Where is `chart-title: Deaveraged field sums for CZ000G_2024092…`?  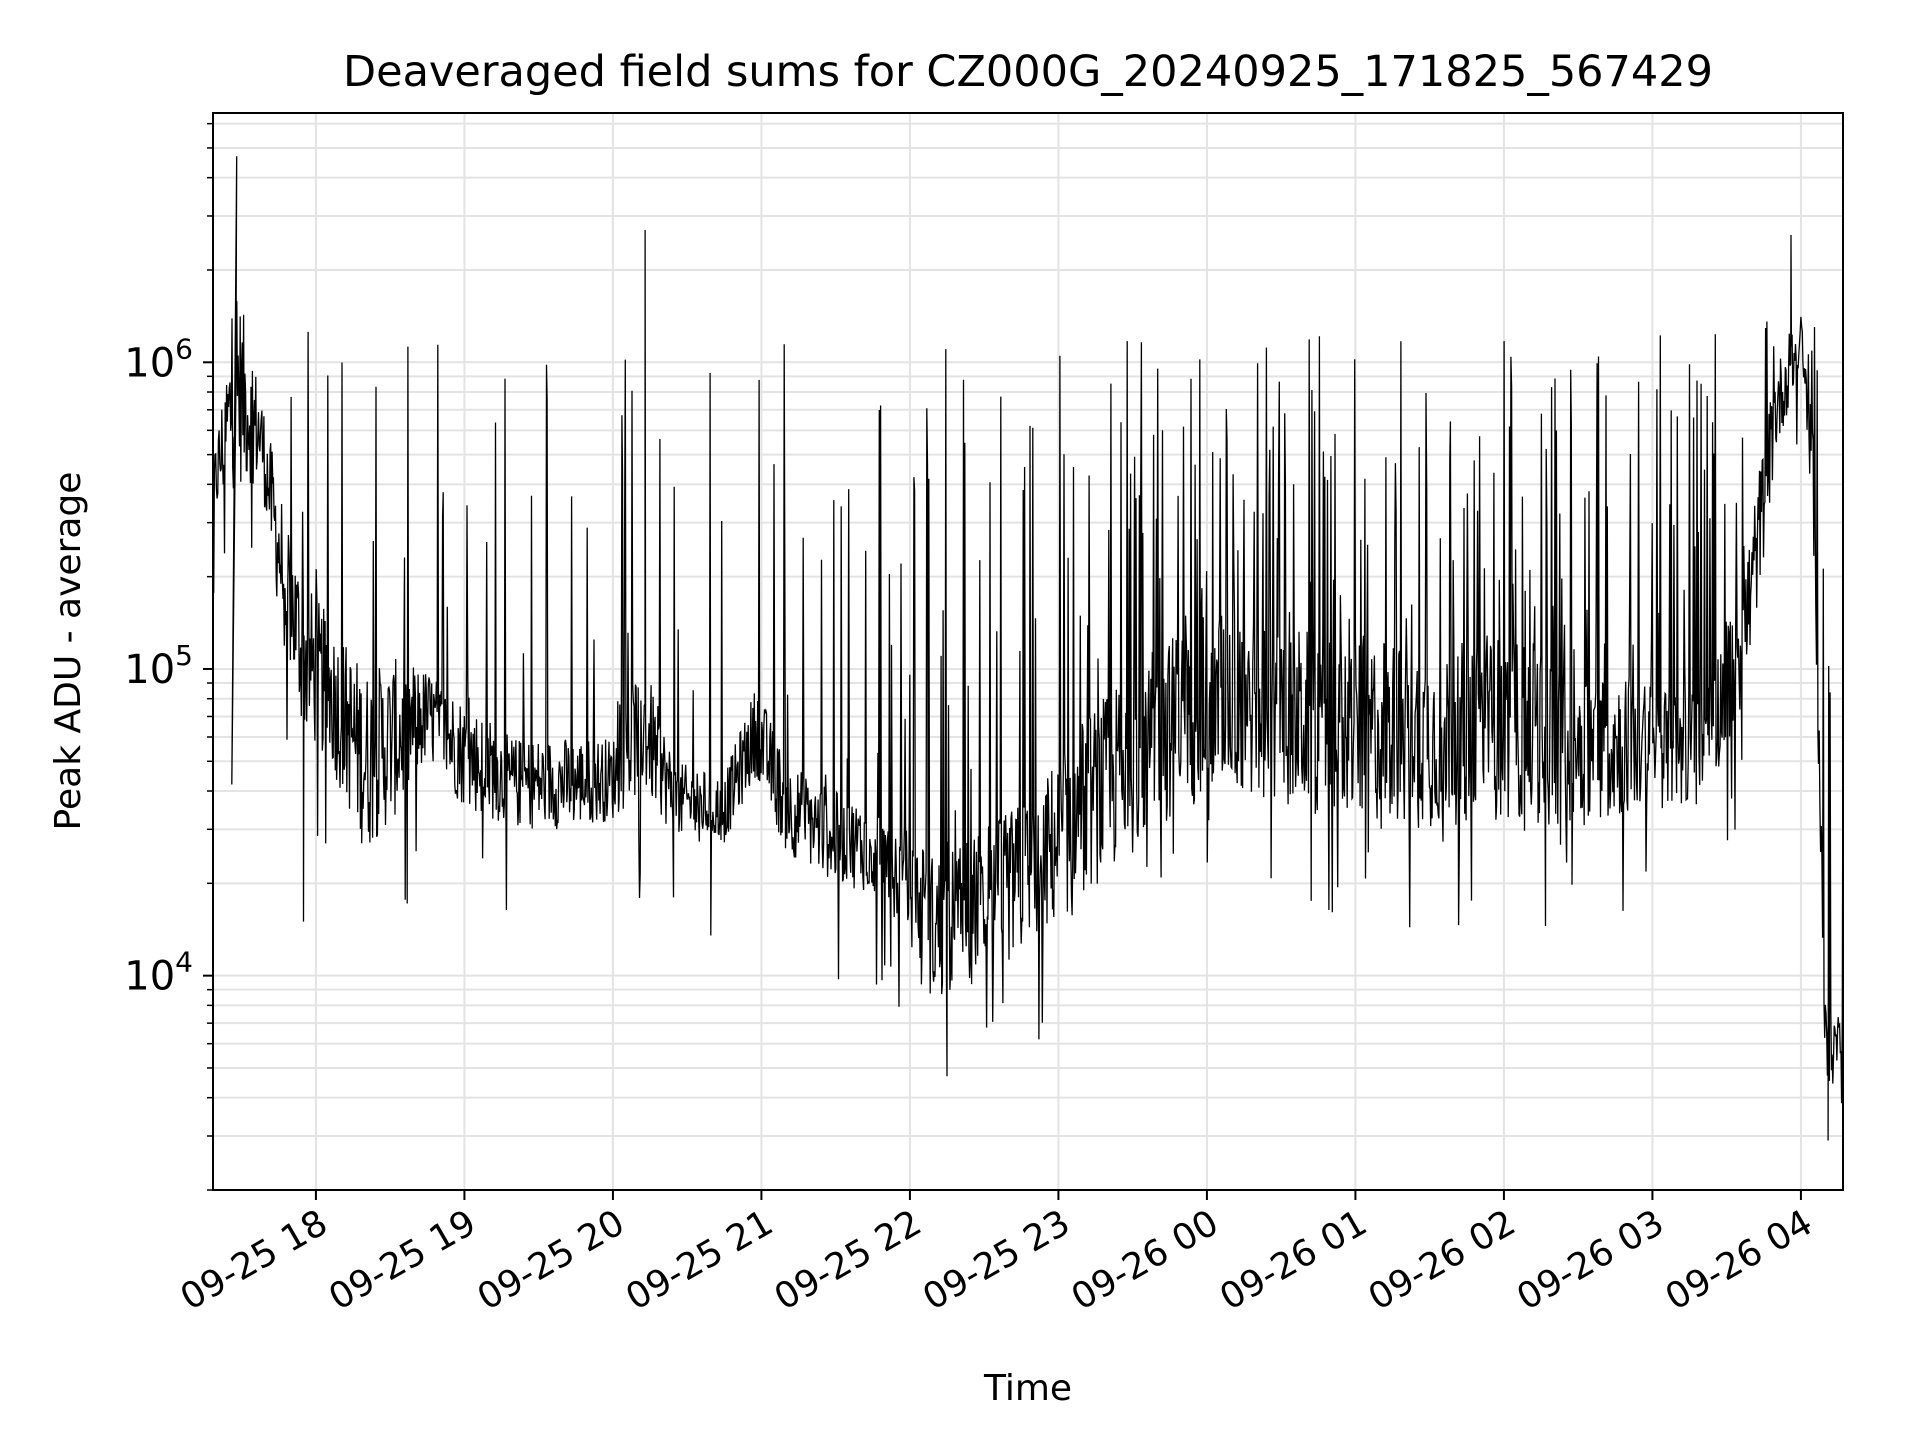
chart-title: Deaveraged field sums for CZ000G_2024092… is located at coordinates (1028, 72).